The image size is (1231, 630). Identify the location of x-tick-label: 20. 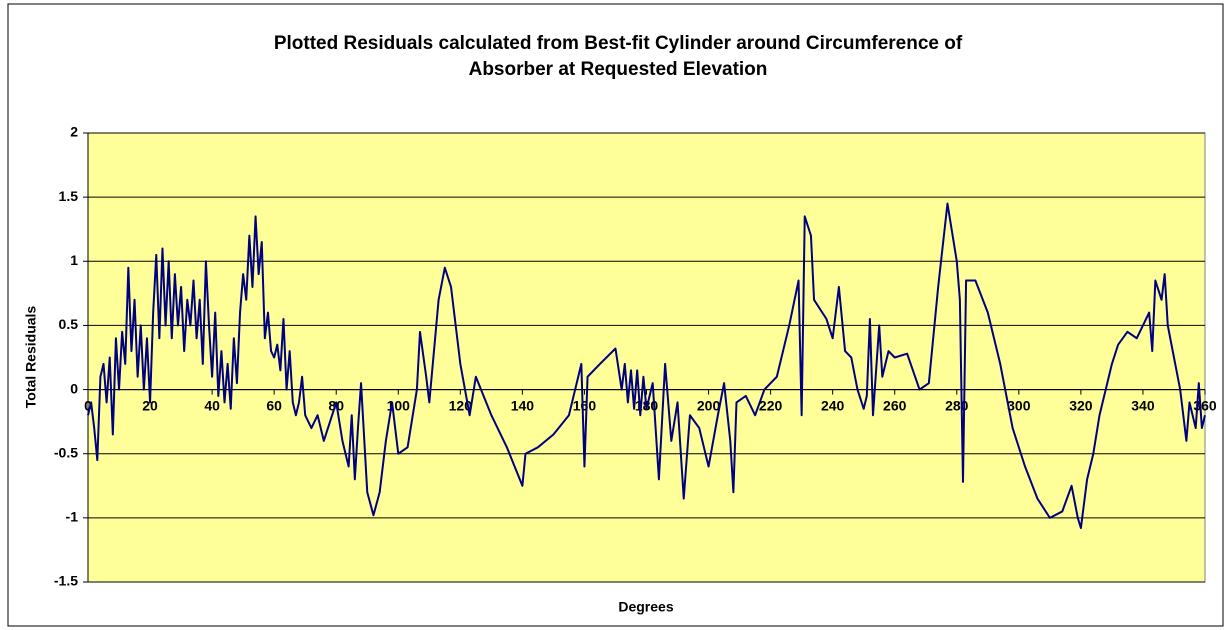
(150, 405).